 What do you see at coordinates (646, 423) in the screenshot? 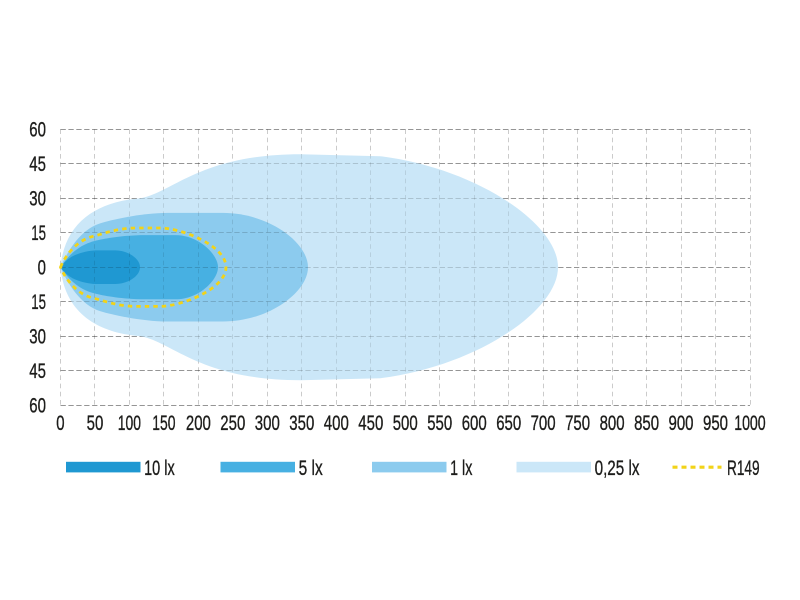
I see `svg-text: 850` at bounding box center [646, 423].